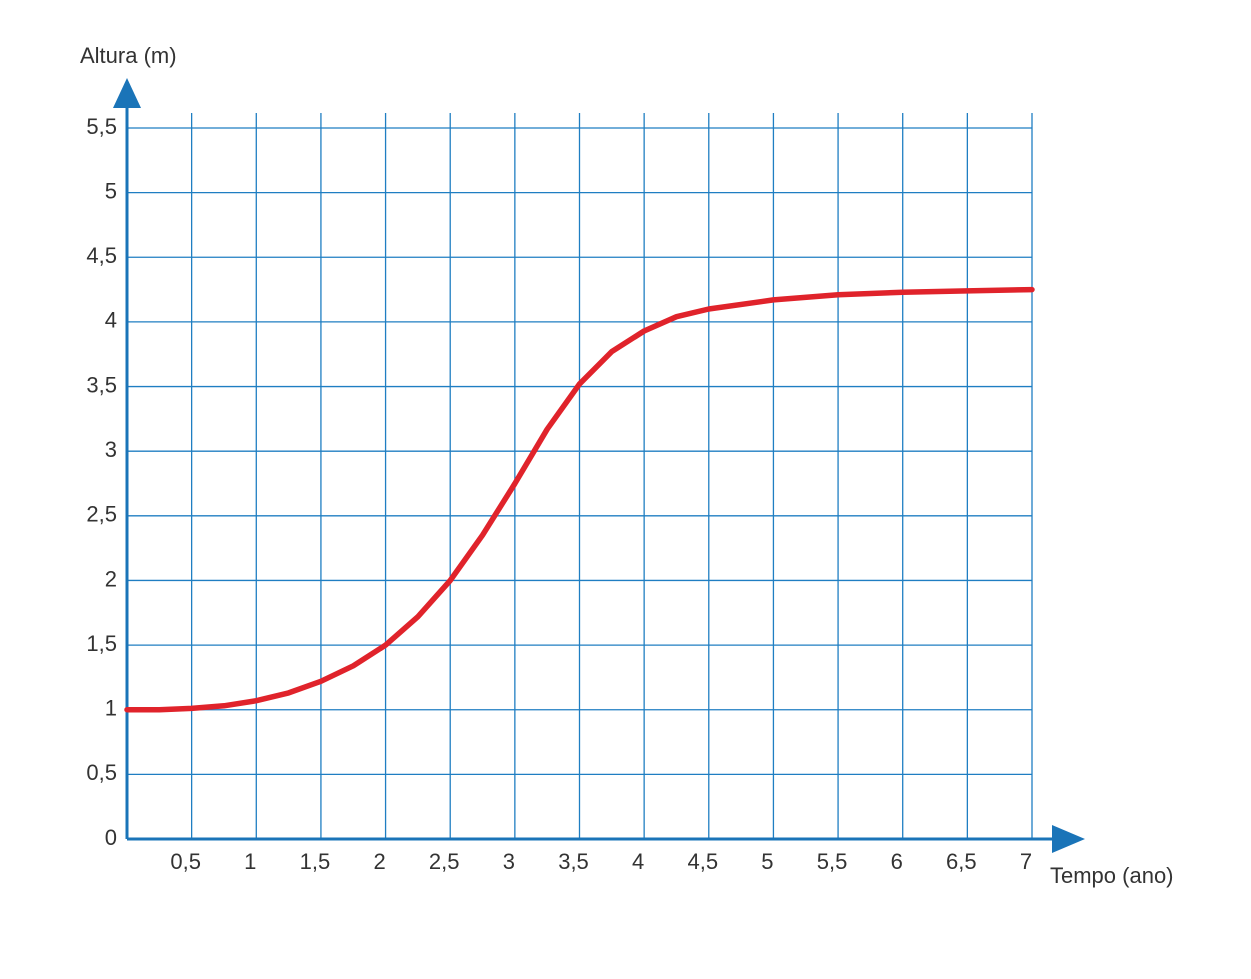 The height and width of the screenshot is (979, 1251). I want to click on x-tick-label: 5,5, so click(832, 861).